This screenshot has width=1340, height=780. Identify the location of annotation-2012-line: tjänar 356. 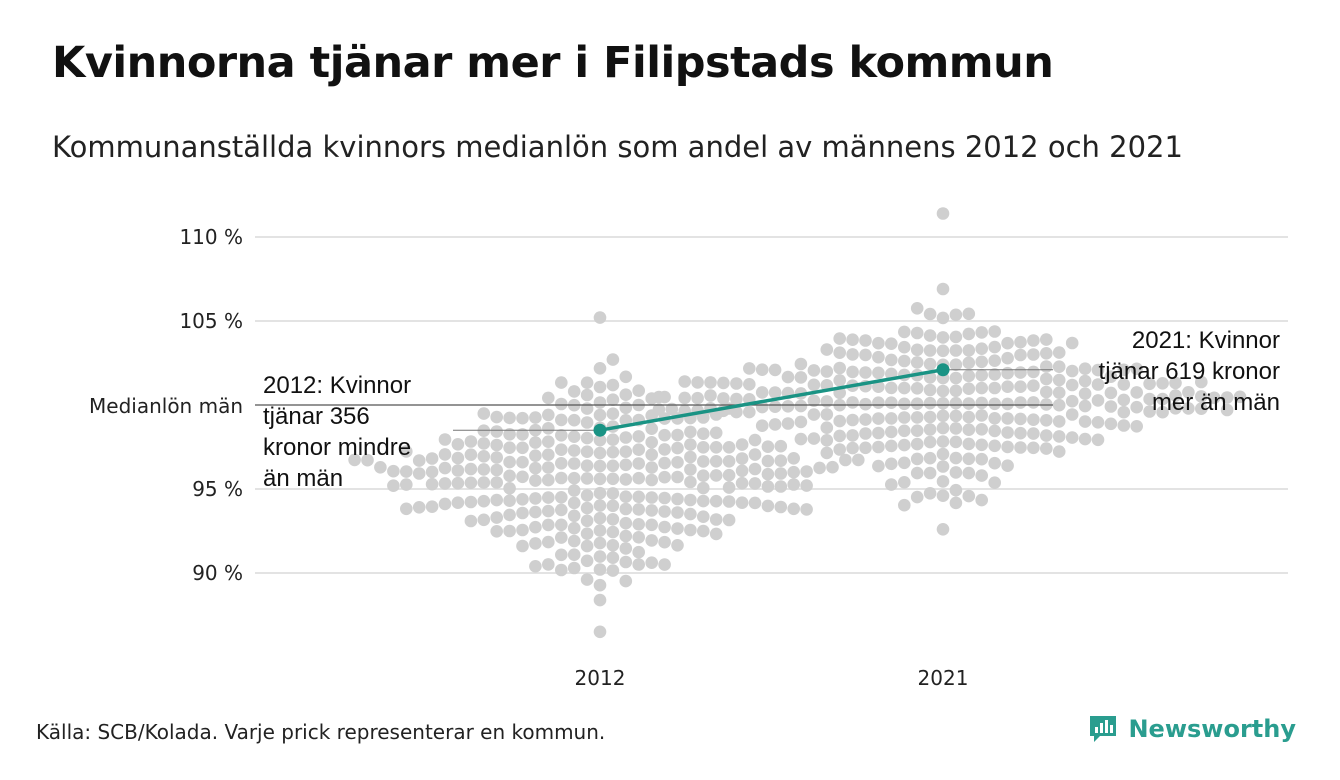
(316, 416).